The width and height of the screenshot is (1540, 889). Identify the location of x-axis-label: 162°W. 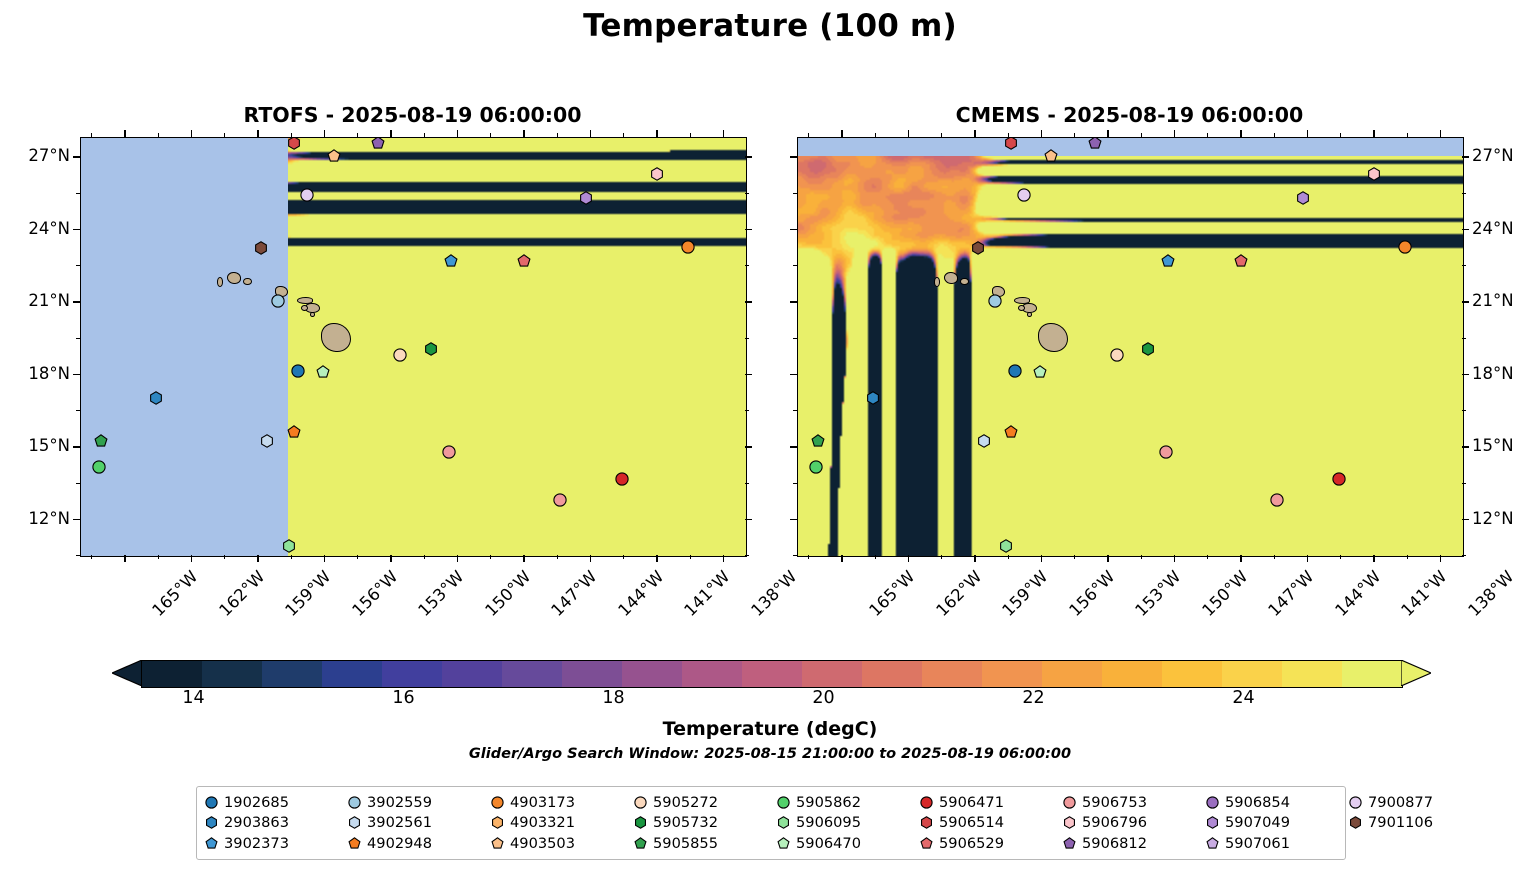
(242, 594).